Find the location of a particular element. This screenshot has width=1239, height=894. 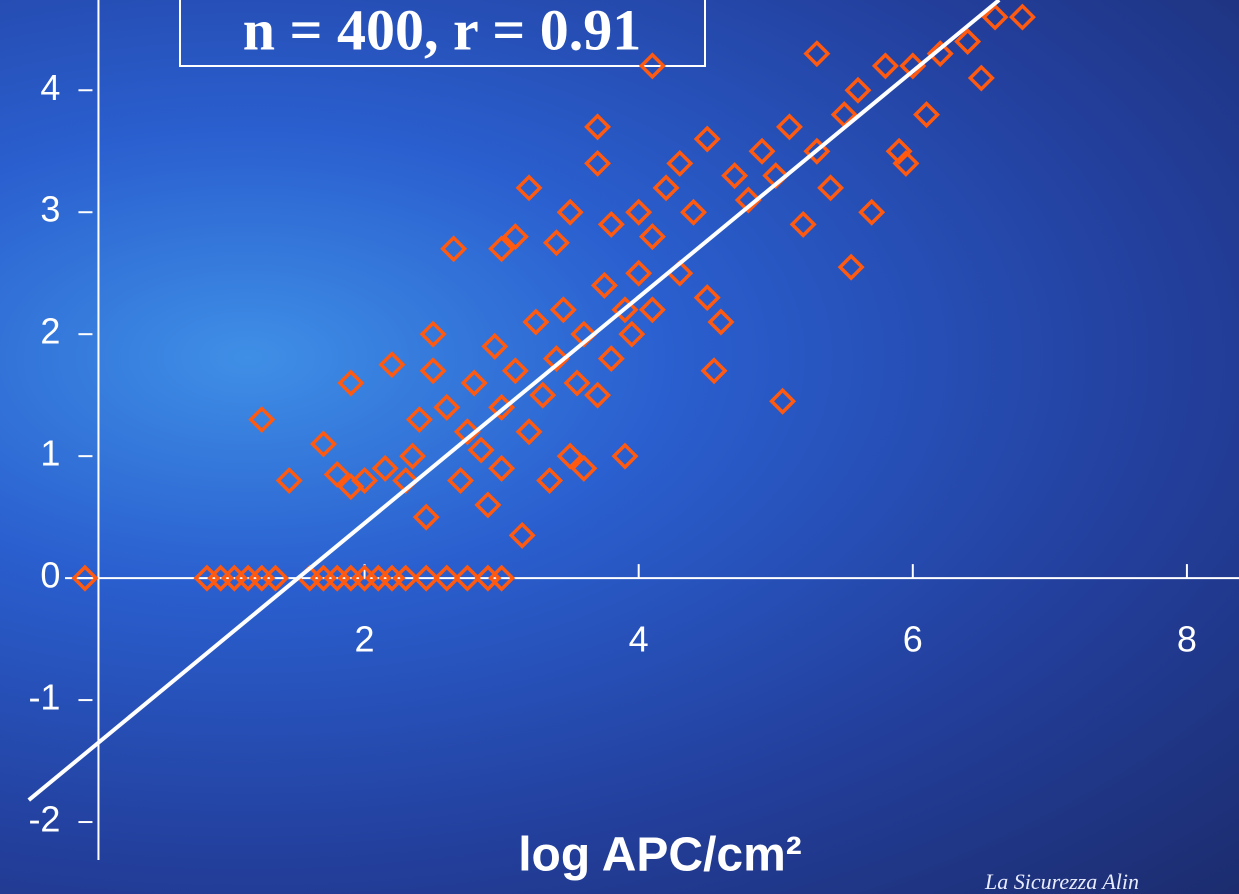

y-tick-label: 2 is located at coordinates (50, 331).